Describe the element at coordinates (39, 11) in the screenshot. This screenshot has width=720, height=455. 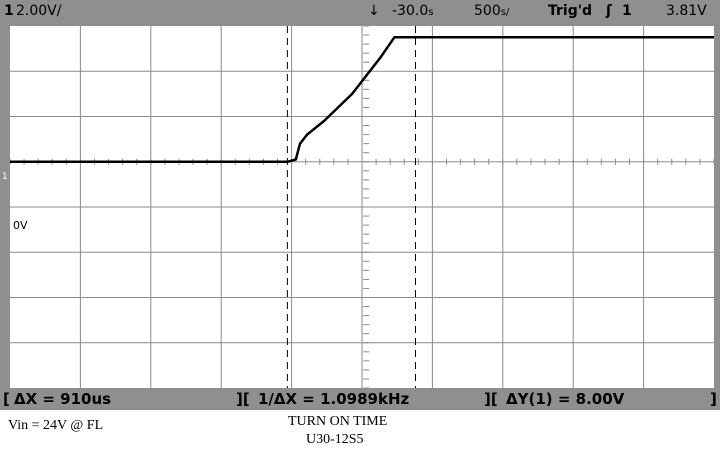
I see `volts-per-div: 2.00V/` at that location.